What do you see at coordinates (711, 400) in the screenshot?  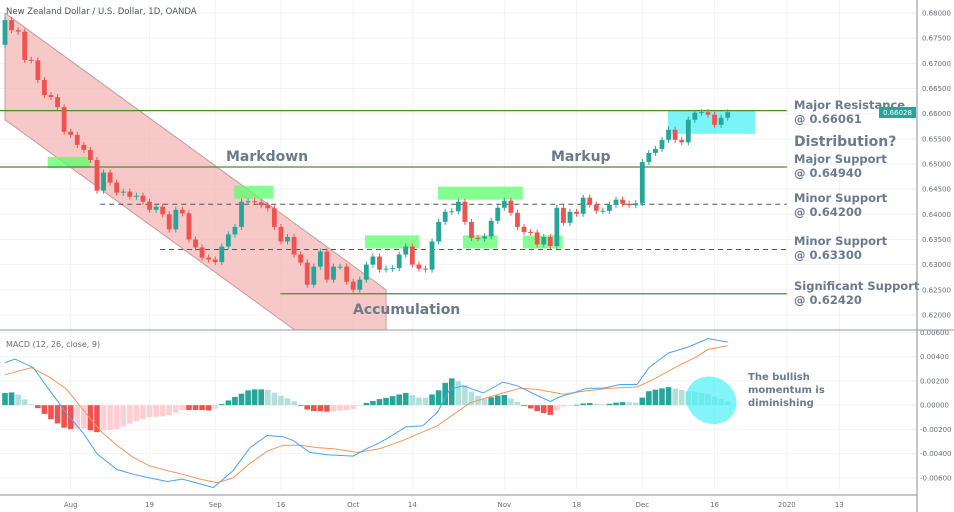 I see `momentum-highlight-ellipse` at bounding box center [711, 400].